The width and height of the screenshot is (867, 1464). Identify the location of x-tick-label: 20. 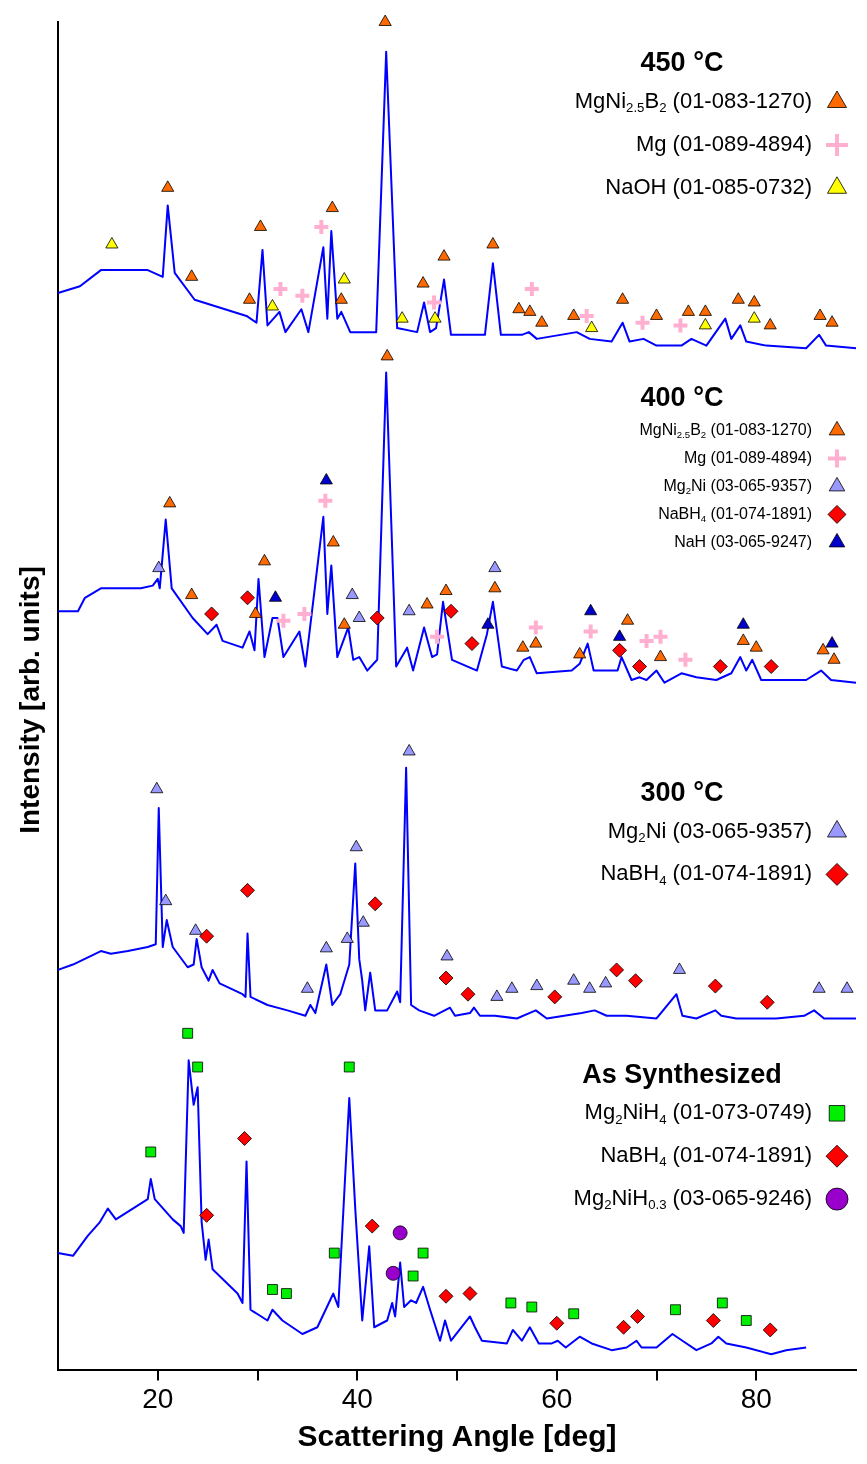
(158, 1398).